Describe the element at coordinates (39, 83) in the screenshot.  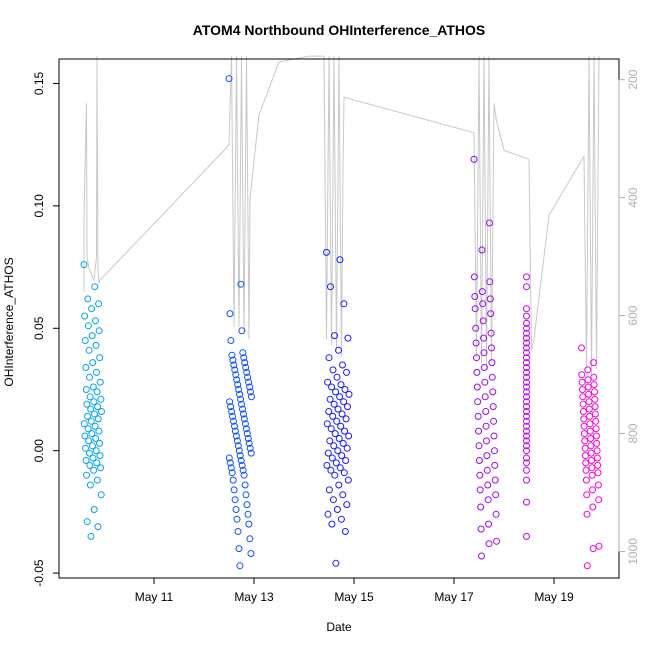
I see `y-tick-label: 0.15` at that location.